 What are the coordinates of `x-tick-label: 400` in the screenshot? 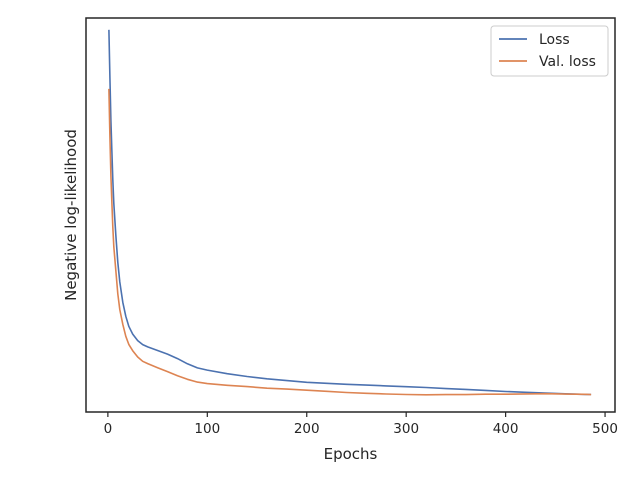 It's located at (506, 429).